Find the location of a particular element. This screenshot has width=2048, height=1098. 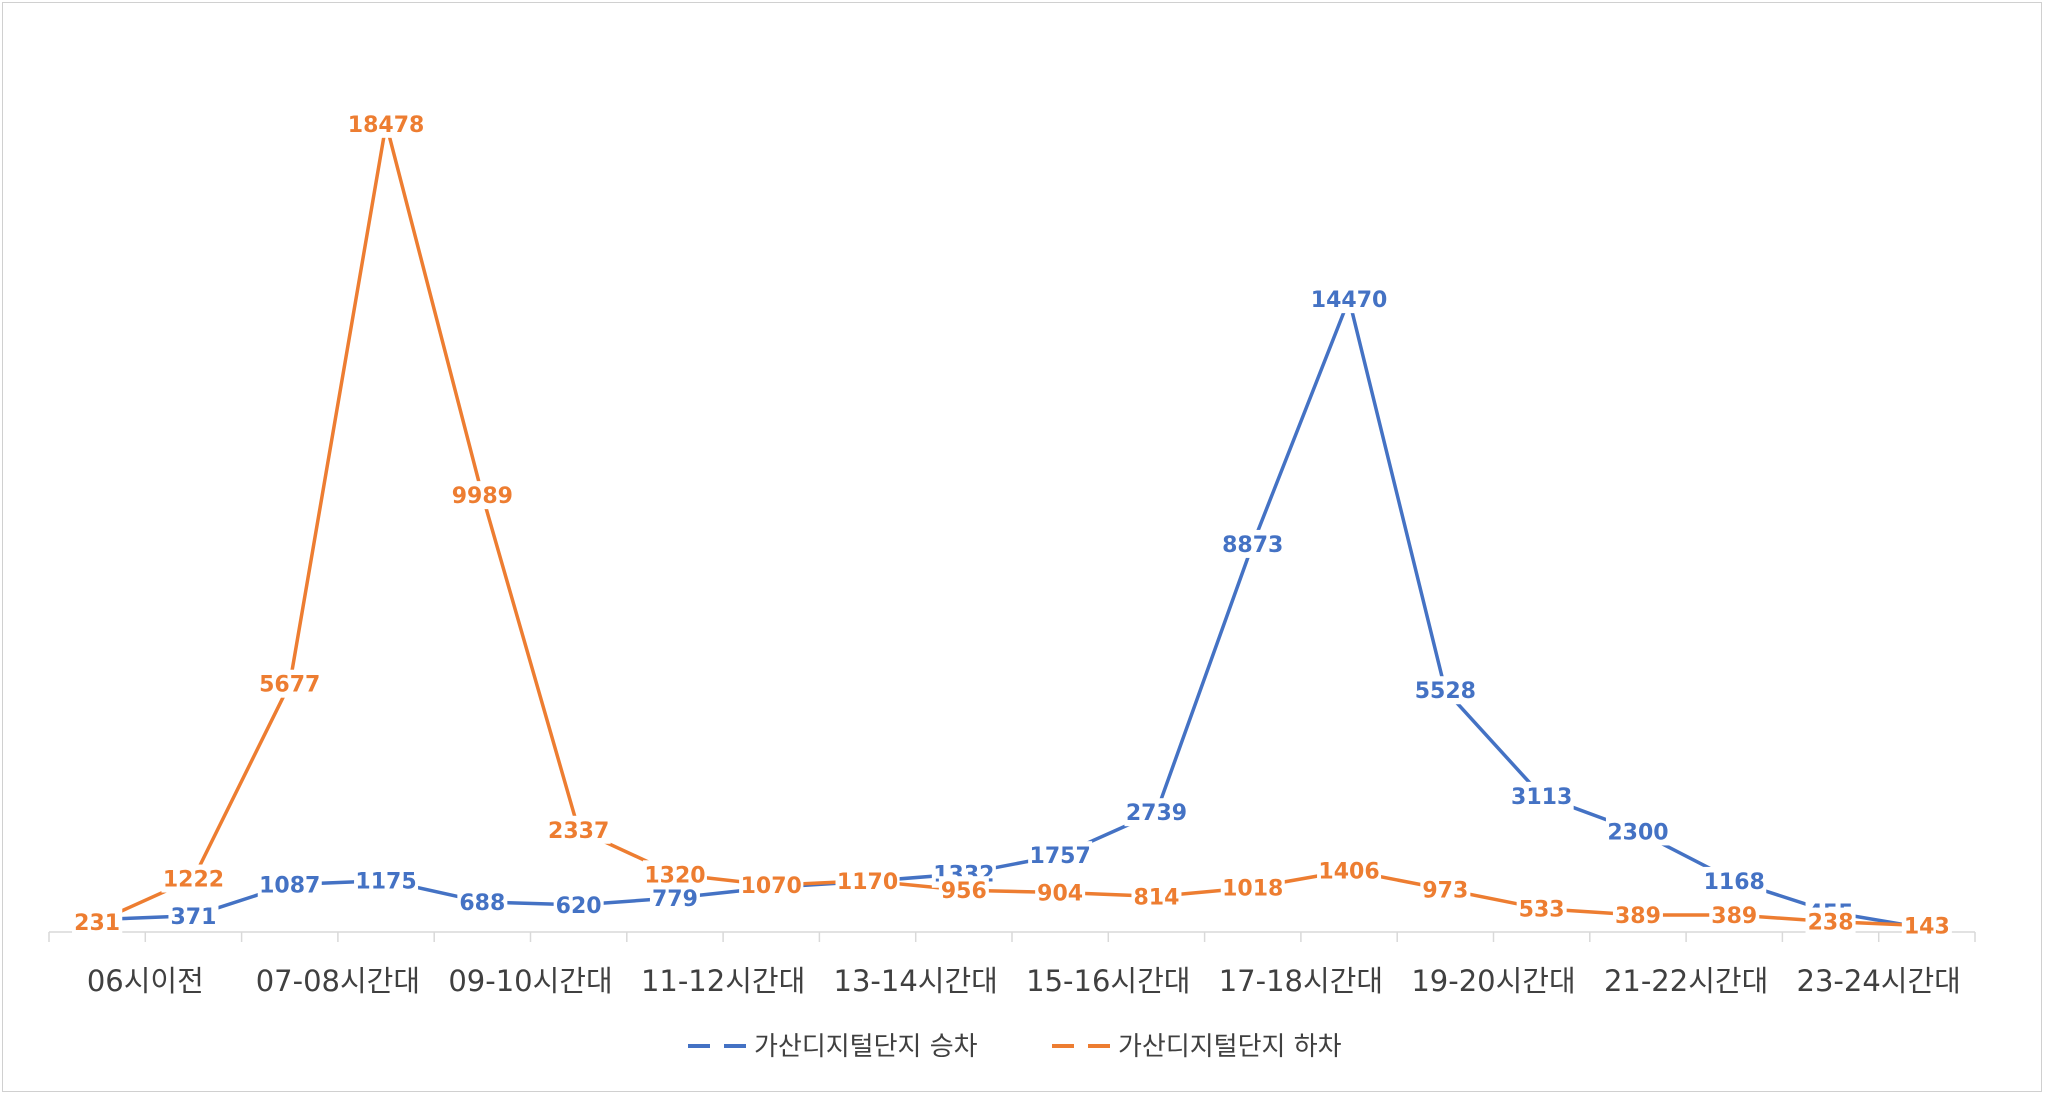

data-label-text: 238 is located at coordinates (1831, 923).